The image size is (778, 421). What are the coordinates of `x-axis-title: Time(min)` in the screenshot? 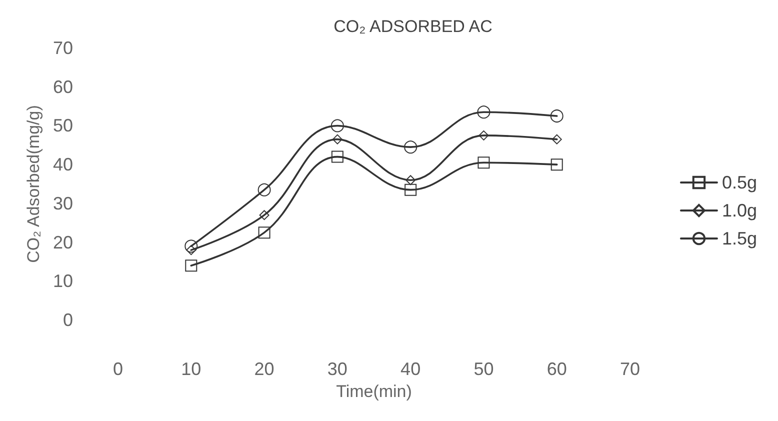 It's located at (374, 391).